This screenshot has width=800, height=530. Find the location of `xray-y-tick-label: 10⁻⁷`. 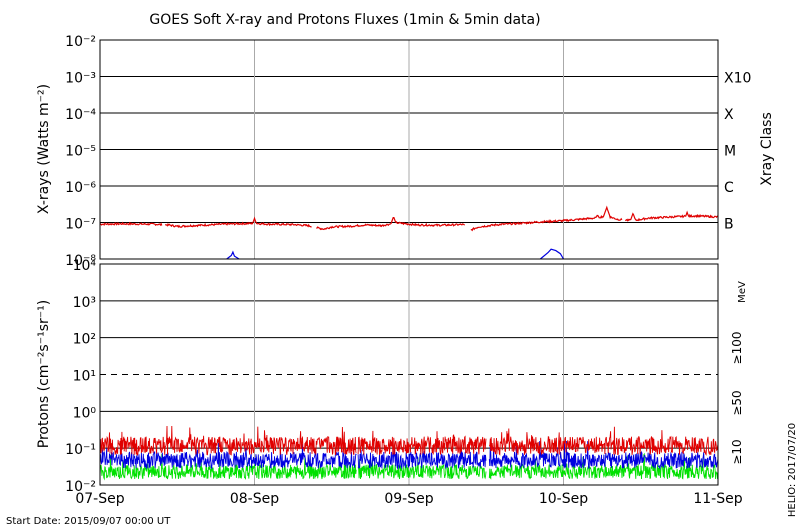

xray-y-tick-label: 10⁻⁷ is located at coordinates (80, 225).